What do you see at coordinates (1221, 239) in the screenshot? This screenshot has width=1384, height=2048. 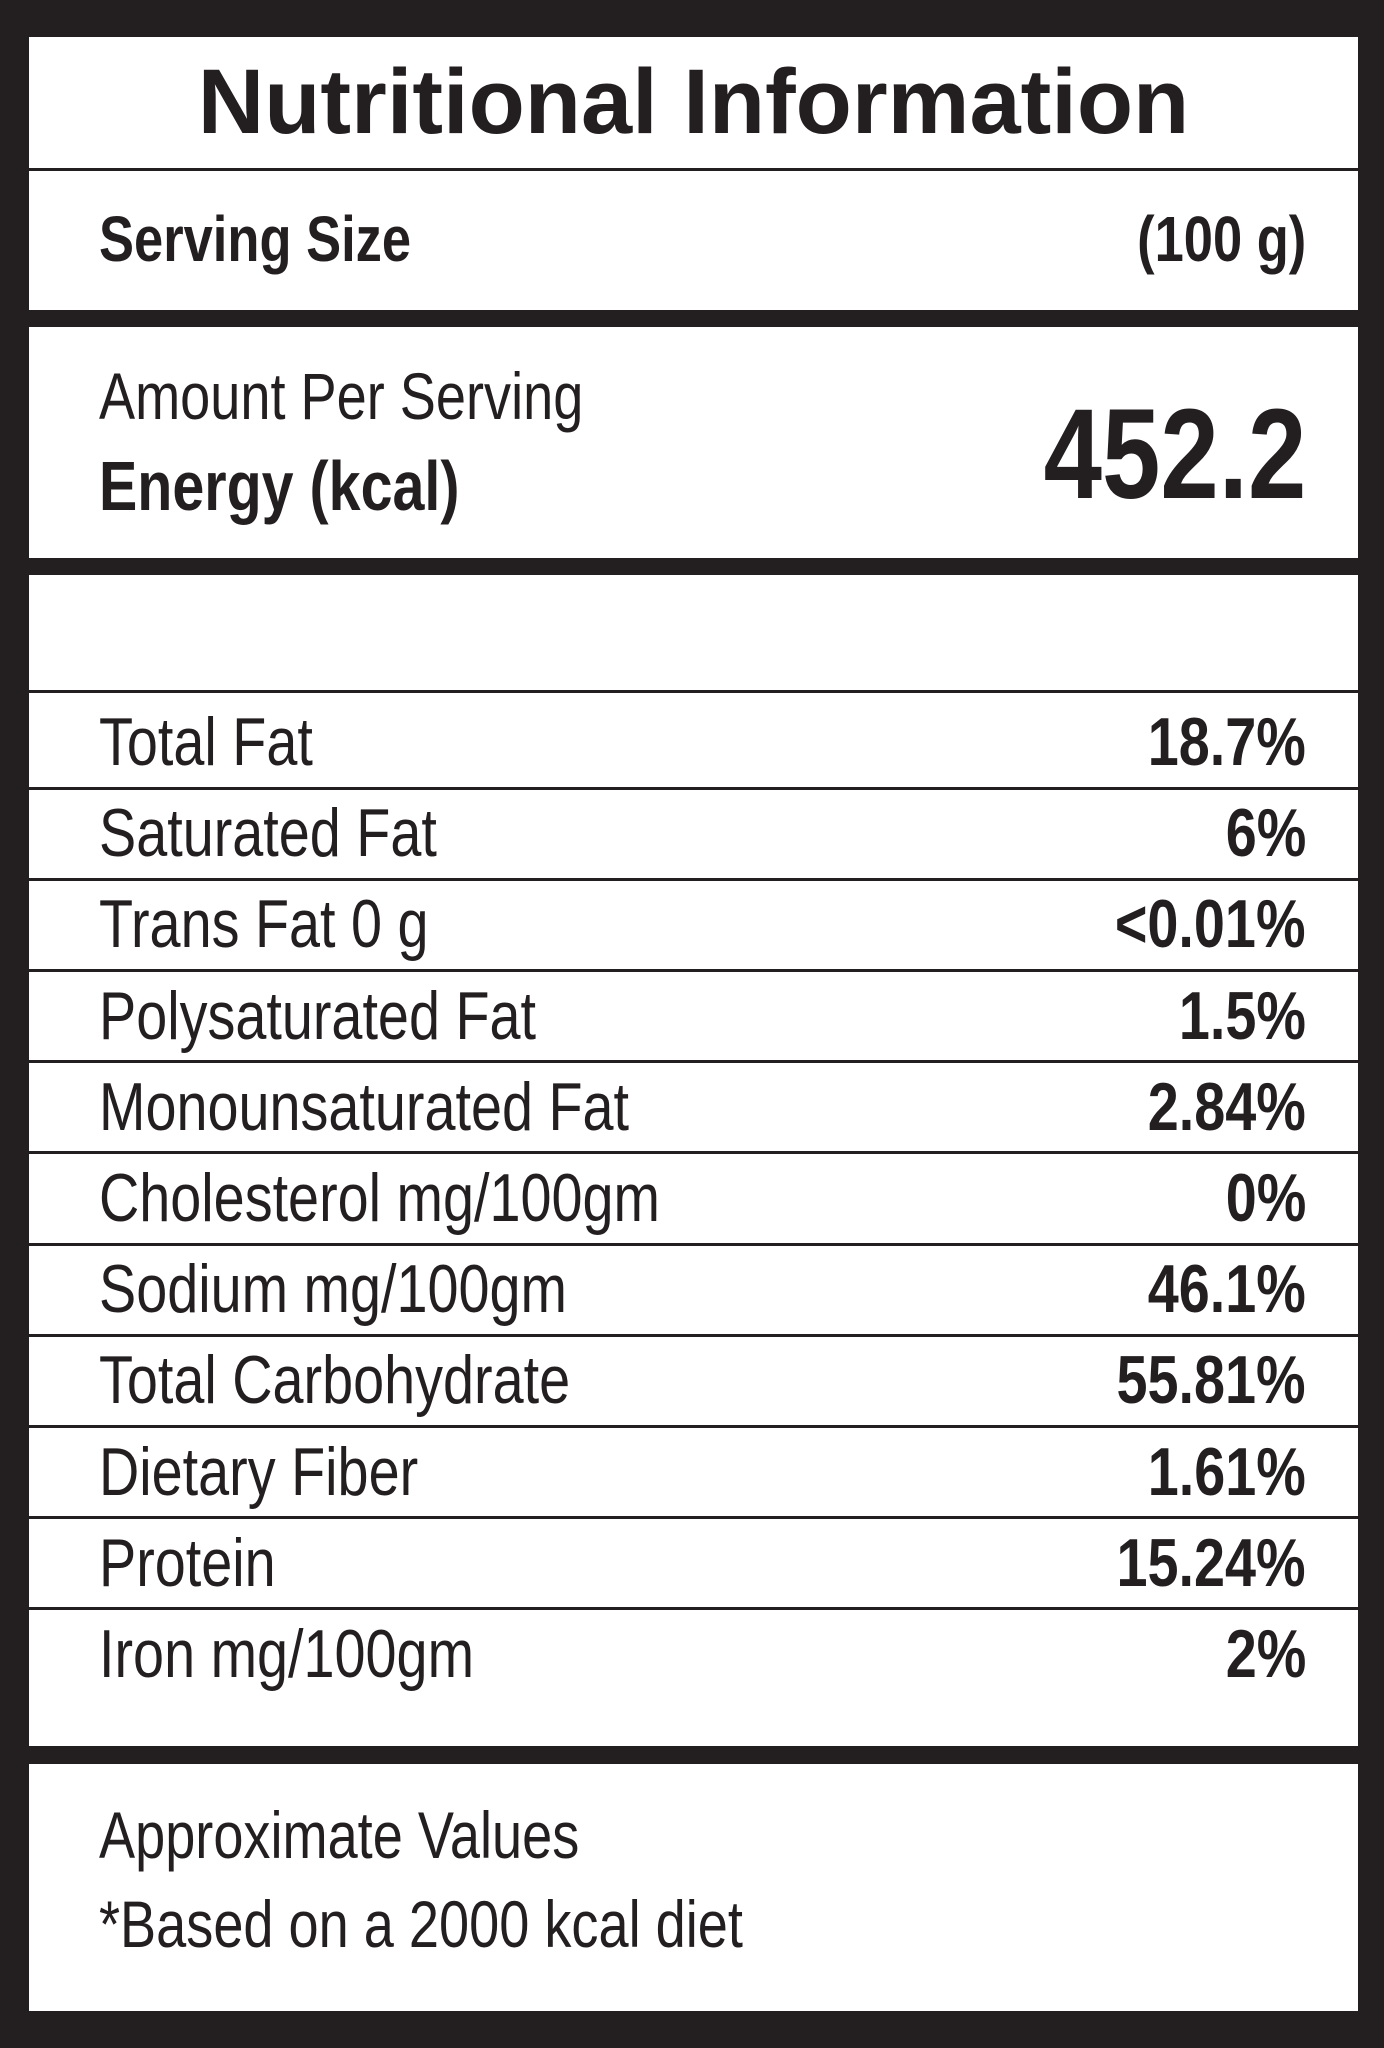 I see `serving-value: (100 g)` at bounding box center [1221, 239].